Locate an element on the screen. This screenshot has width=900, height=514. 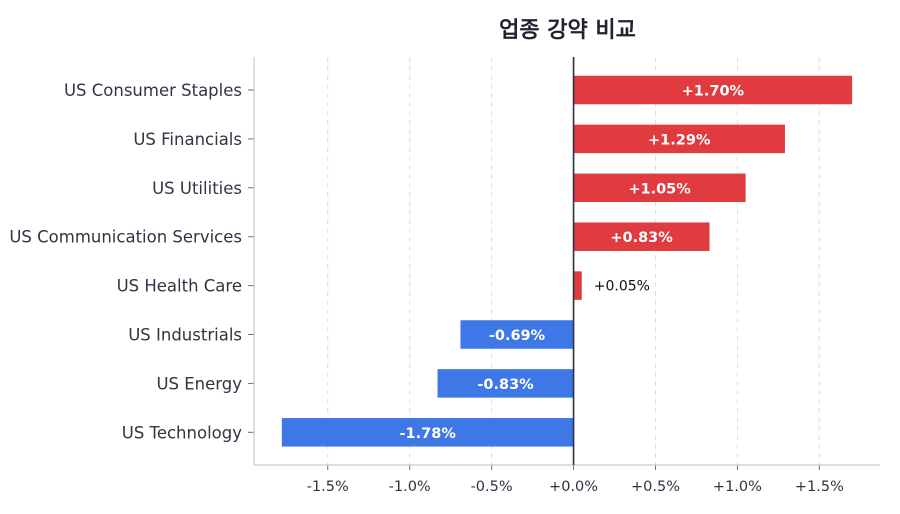
data-label: -0.83% is located at coordinates (505, 385).